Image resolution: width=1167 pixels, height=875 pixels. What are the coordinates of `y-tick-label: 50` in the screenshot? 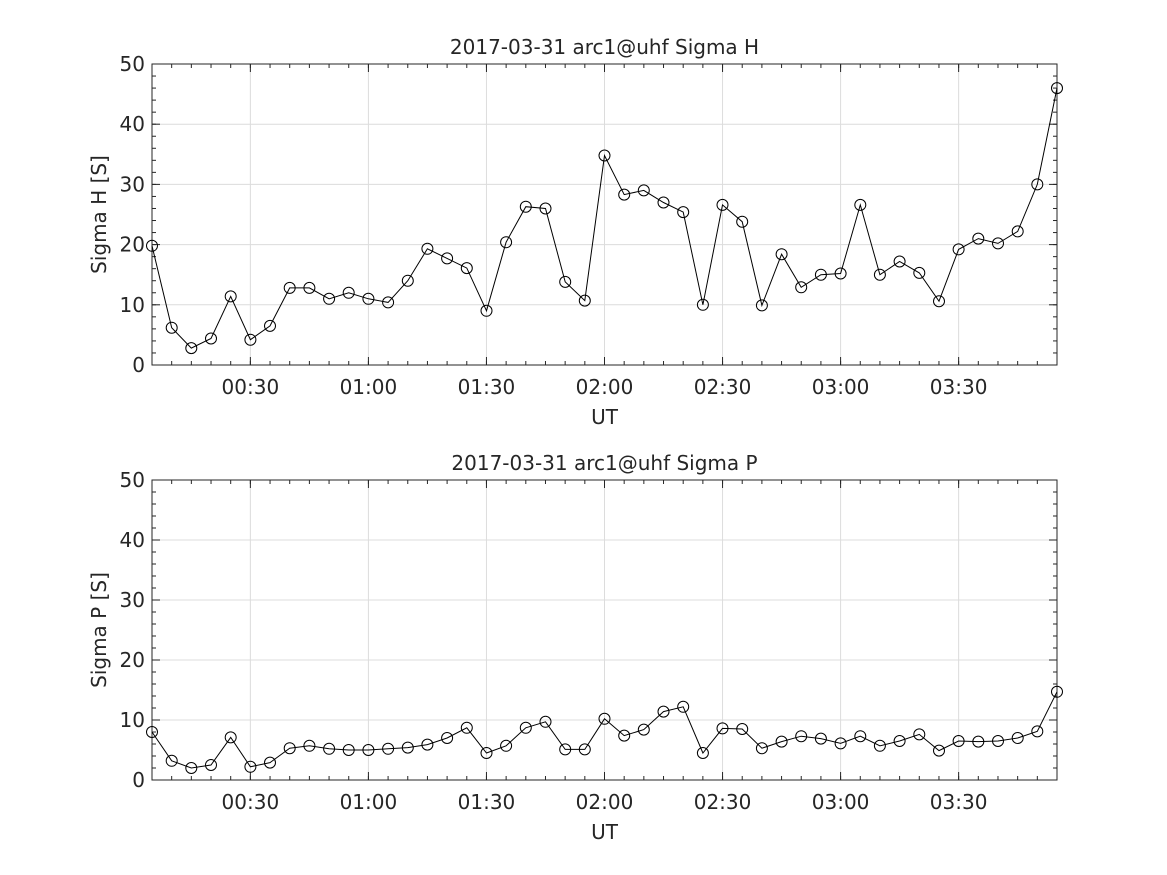 It's located at (132, 64).